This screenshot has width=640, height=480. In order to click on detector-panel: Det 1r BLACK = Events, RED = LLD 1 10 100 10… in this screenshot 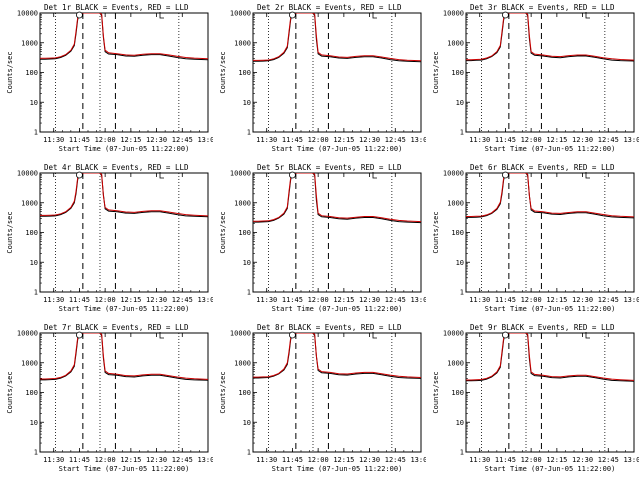, I will do `click(106, 80)`.